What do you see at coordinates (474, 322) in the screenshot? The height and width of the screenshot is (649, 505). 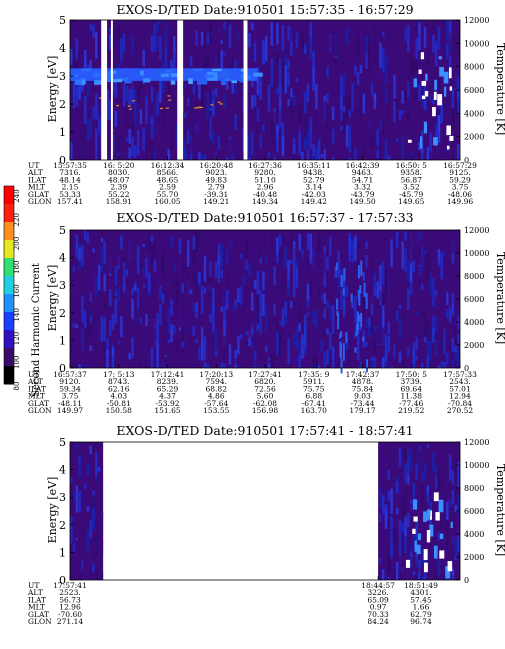 I see `y2-tick-label: 4000` at bounding box center [474, 322].